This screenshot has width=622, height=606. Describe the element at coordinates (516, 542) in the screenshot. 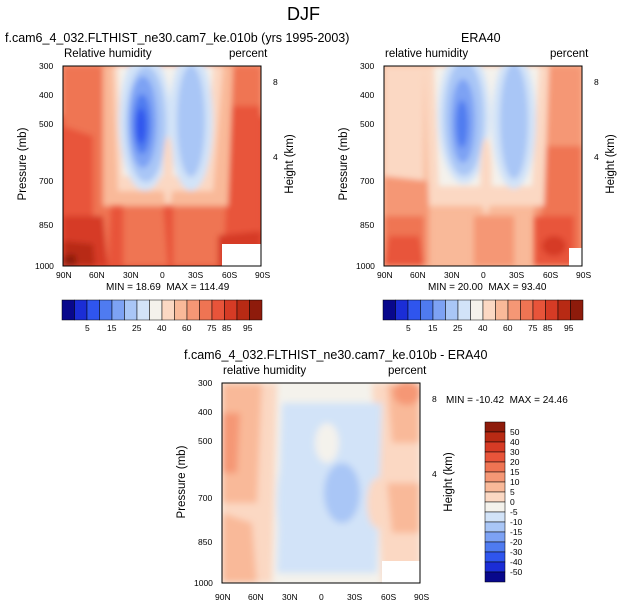

I see `diff-colorbar-label: -20` at that location.